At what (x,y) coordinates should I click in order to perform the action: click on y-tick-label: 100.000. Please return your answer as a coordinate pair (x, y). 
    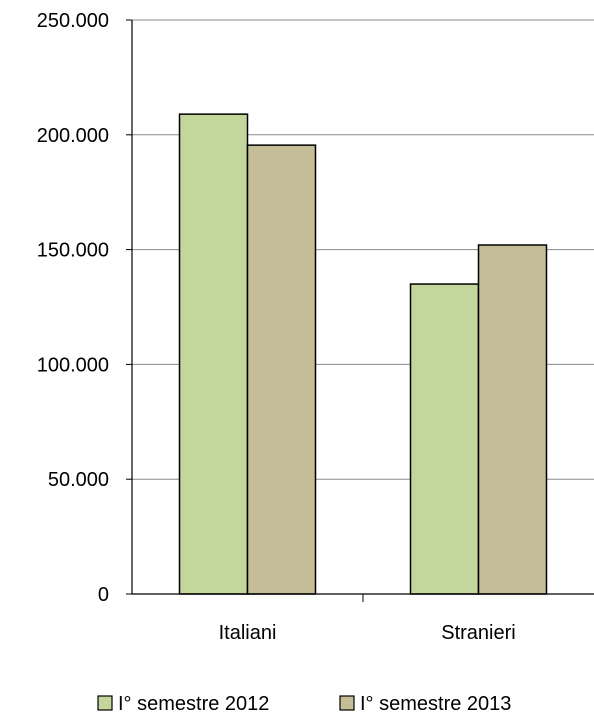
    Looking at the image, I should click on (73, 365).